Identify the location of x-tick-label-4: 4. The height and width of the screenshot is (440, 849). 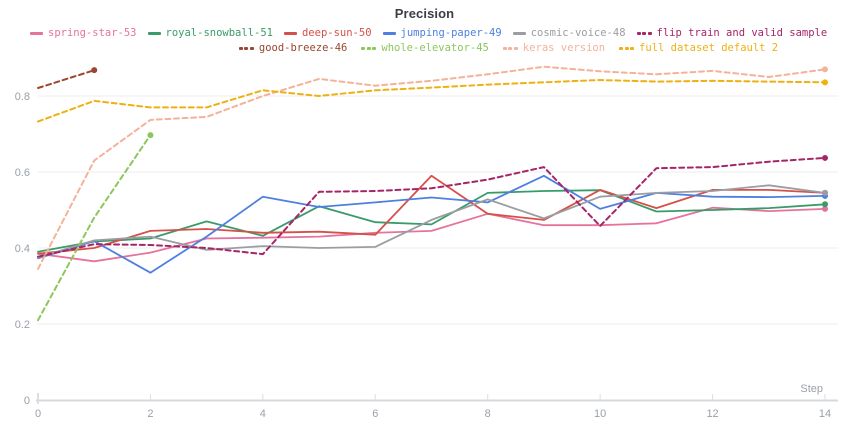
(263, 414).